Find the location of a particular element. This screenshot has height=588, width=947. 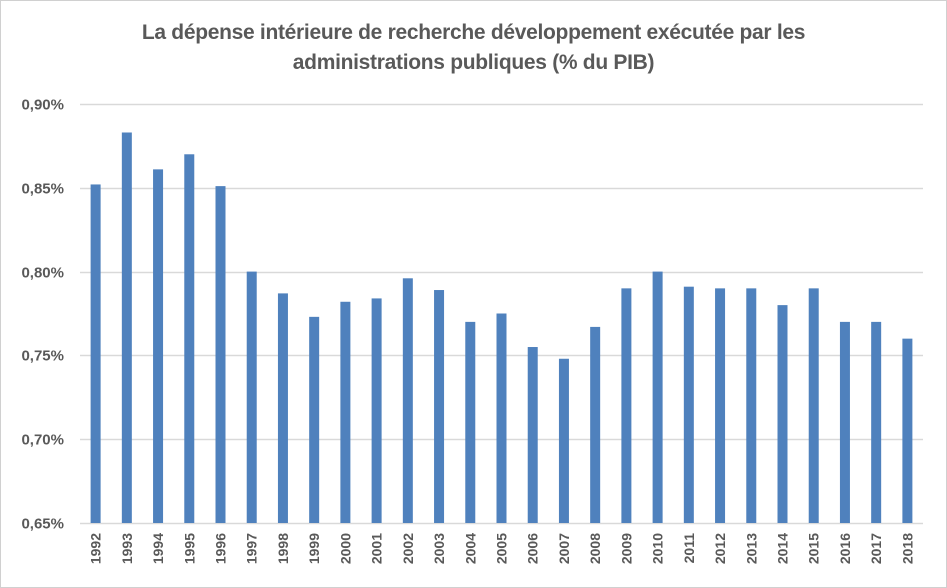

x-tick-label: 2016 is located at coordinates (845, 548).